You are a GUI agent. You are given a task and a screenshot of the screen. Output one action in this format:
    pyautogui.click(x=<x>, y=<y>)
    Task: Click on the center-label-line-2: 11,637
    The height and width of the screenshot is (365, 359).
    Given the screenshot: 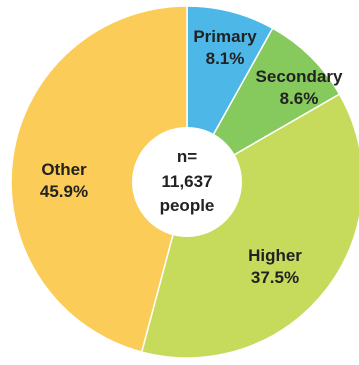 What is the action you would take?
    pyautogui.click(x=186, y=181)
    